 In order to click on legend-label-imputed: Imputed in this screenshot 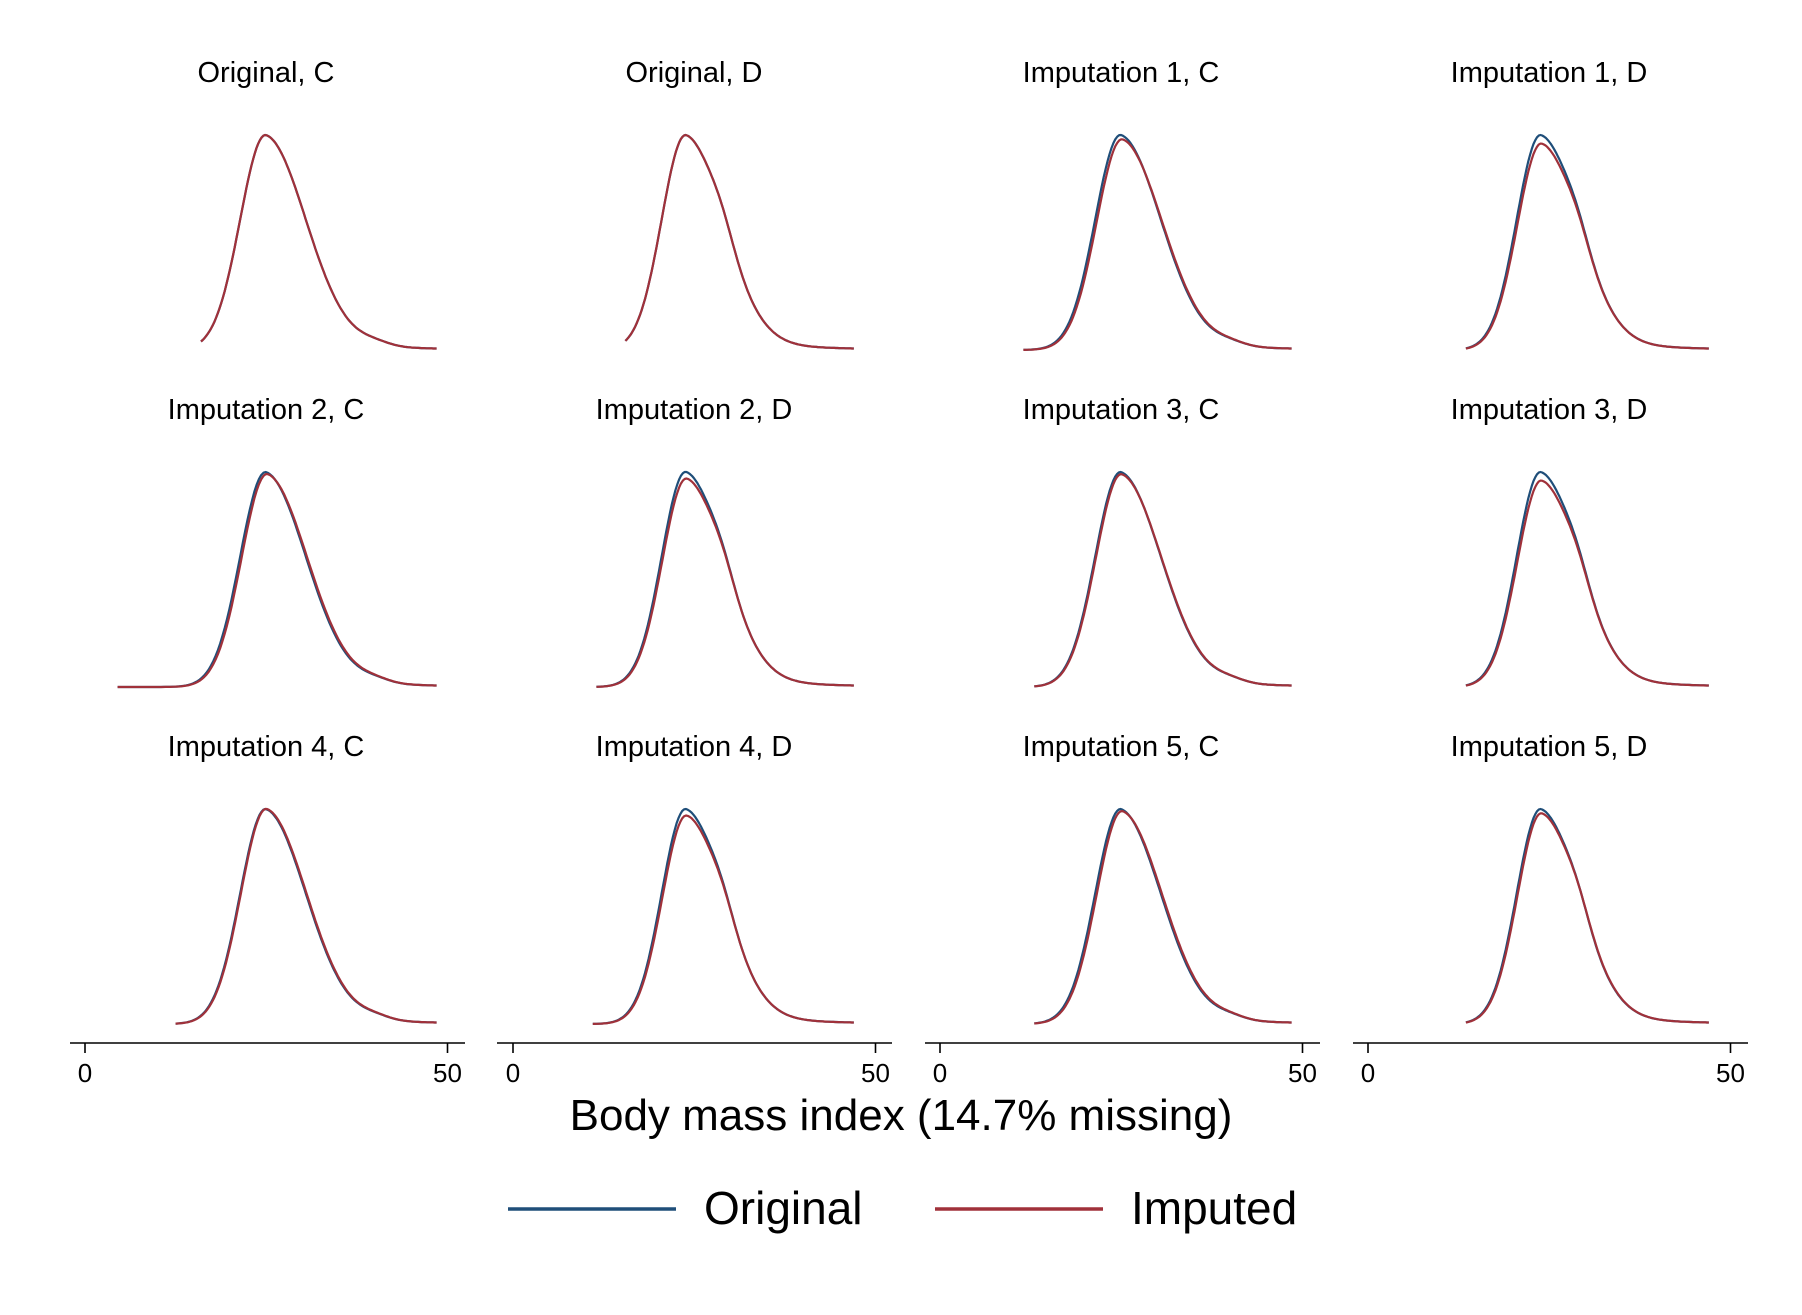, I will do `click(1214, 1208)`.